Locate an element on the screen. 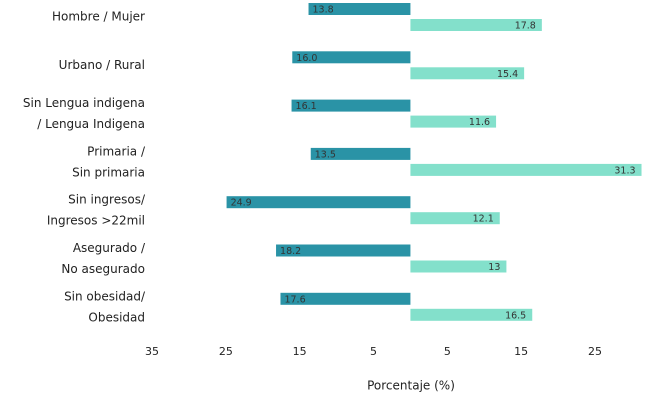 The image size is (668, 400). x-tick-label: 35 is located at coordinates (152, 351).